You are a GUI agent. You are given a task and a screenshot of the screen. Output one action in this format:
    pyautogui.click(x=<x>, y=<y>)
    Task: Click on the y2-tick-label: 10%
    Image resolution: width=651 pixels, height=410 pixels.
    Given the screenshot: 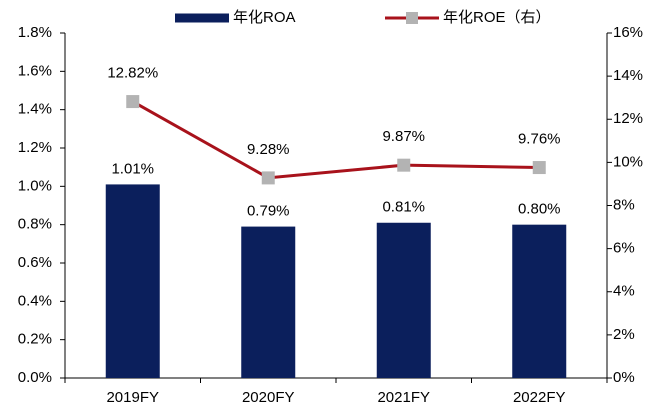 What is the action you would take?
    pyautogui.click(x=628, y=161)
    